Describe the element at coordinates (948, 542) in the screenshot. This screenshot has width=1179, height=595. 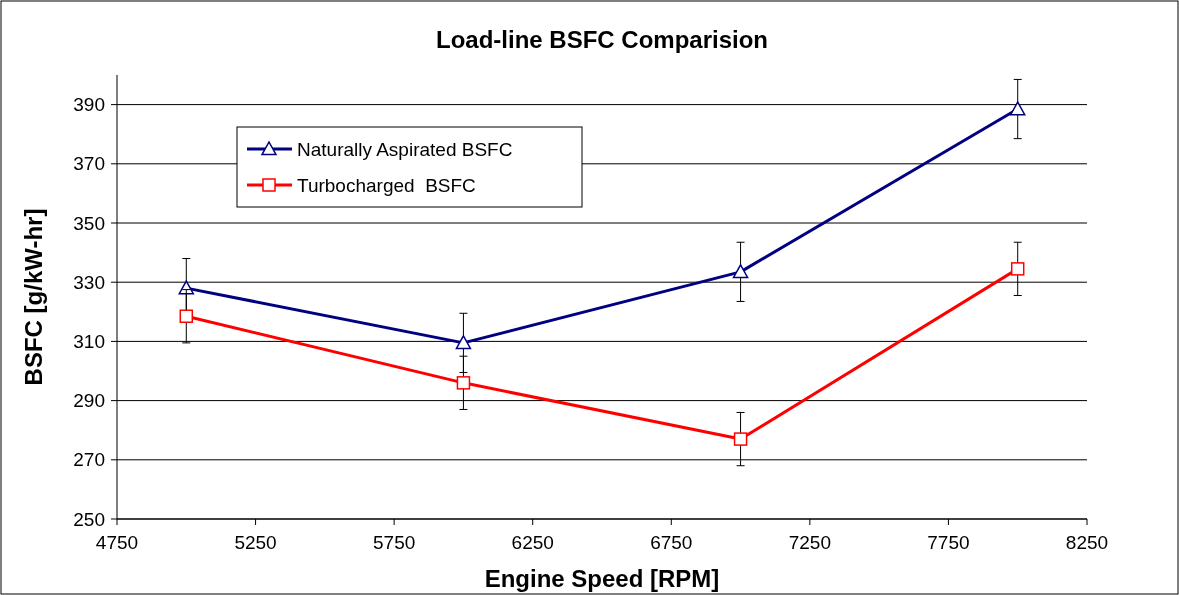
I see `x-tick-label: 7750` at that location.